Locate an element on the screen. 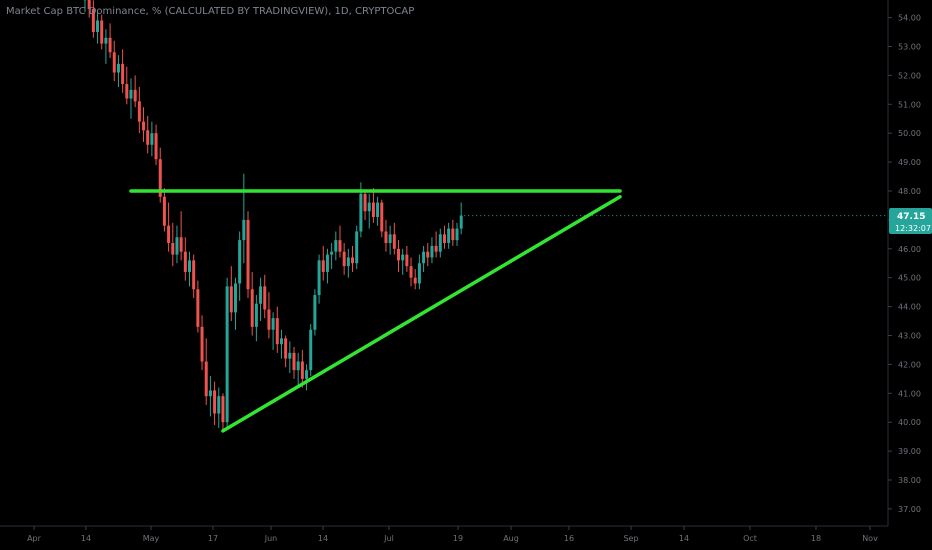 The image size is (932, 550). x-tick-label: Aug is located at coordinates (511, 538).